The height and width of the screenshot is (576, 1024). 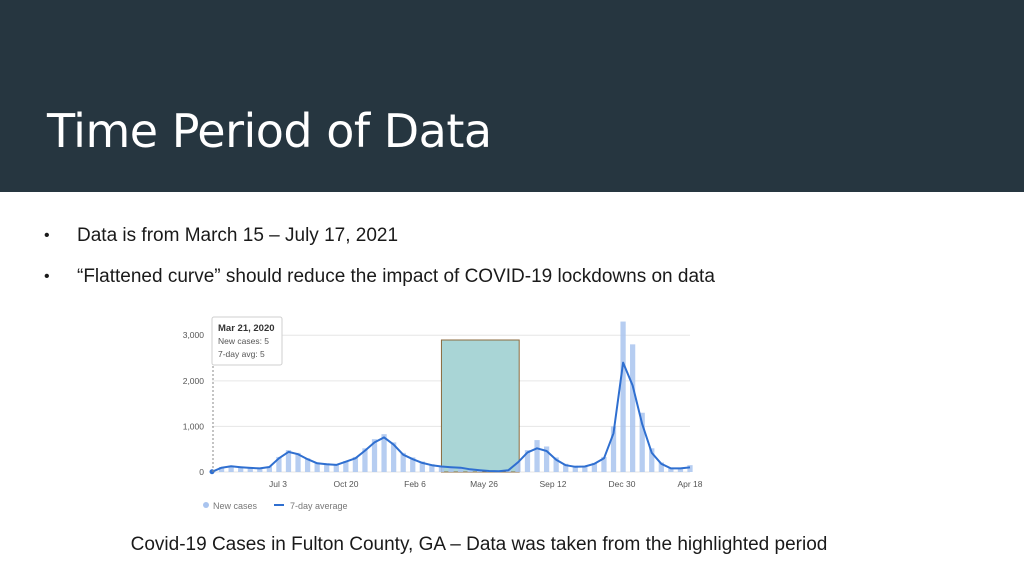 I want to click on y-tick-label: 1,000, so click(x=194, y=426).